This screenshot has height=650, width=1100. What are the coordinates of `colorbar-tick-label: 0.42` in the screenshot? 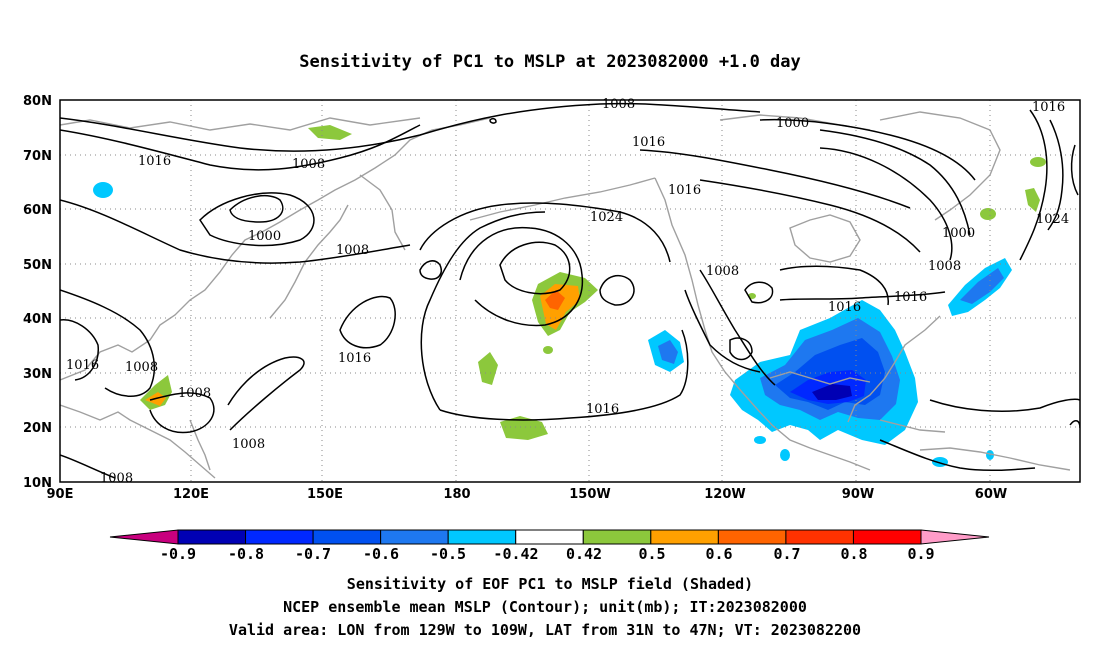 It's located at (584, 554).